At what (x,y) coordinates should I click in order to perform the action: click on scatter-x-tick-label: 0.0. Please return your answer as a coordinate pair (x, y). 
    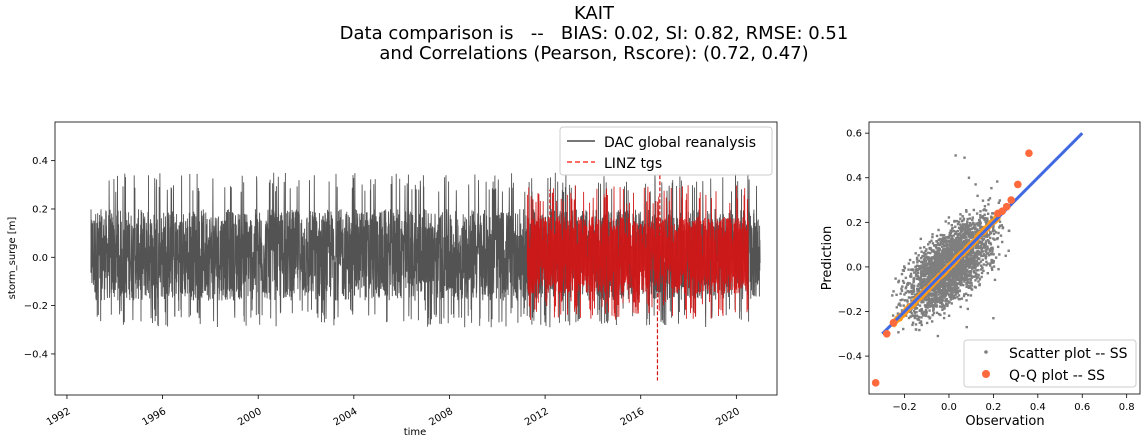
    Looking at the image, I should click on (949, 407).